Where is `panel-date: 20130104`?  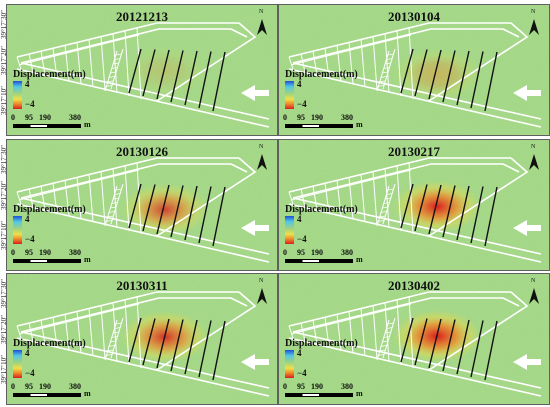 panel-date: 20130104 is located at coordinates (414, 16).